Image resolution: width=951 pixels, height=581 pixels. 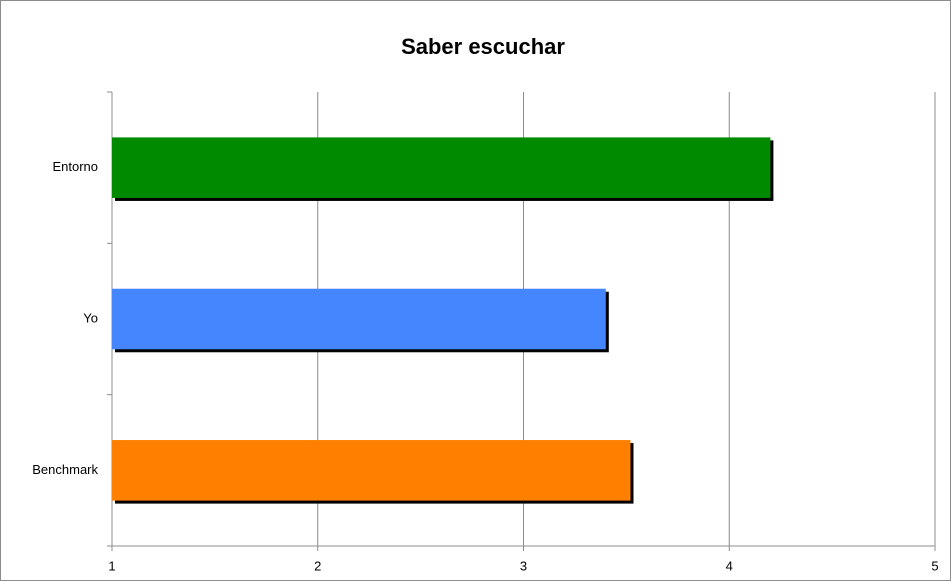 I want to click on y-tick-label: Benchmark, so click(x=65, y=469).